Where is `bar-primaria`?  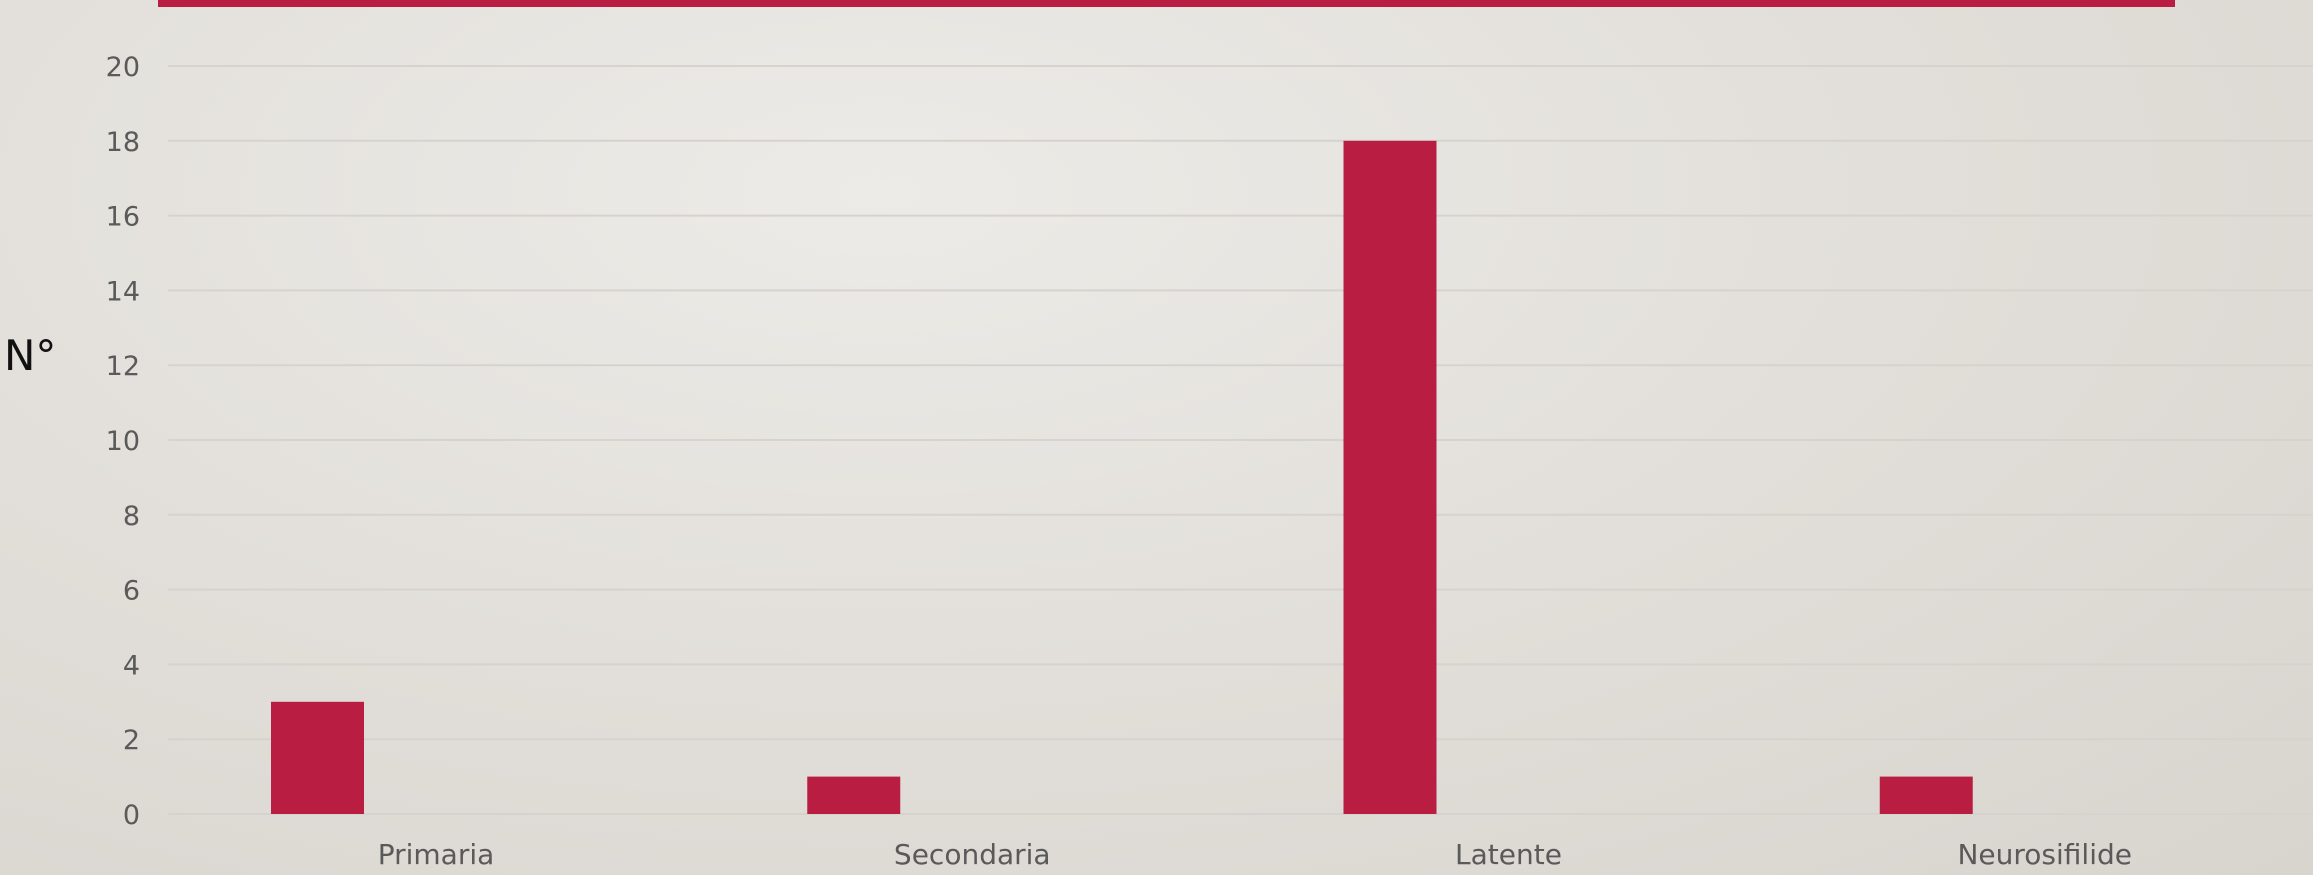
bar-primaria is located at coordinates (317, 757).